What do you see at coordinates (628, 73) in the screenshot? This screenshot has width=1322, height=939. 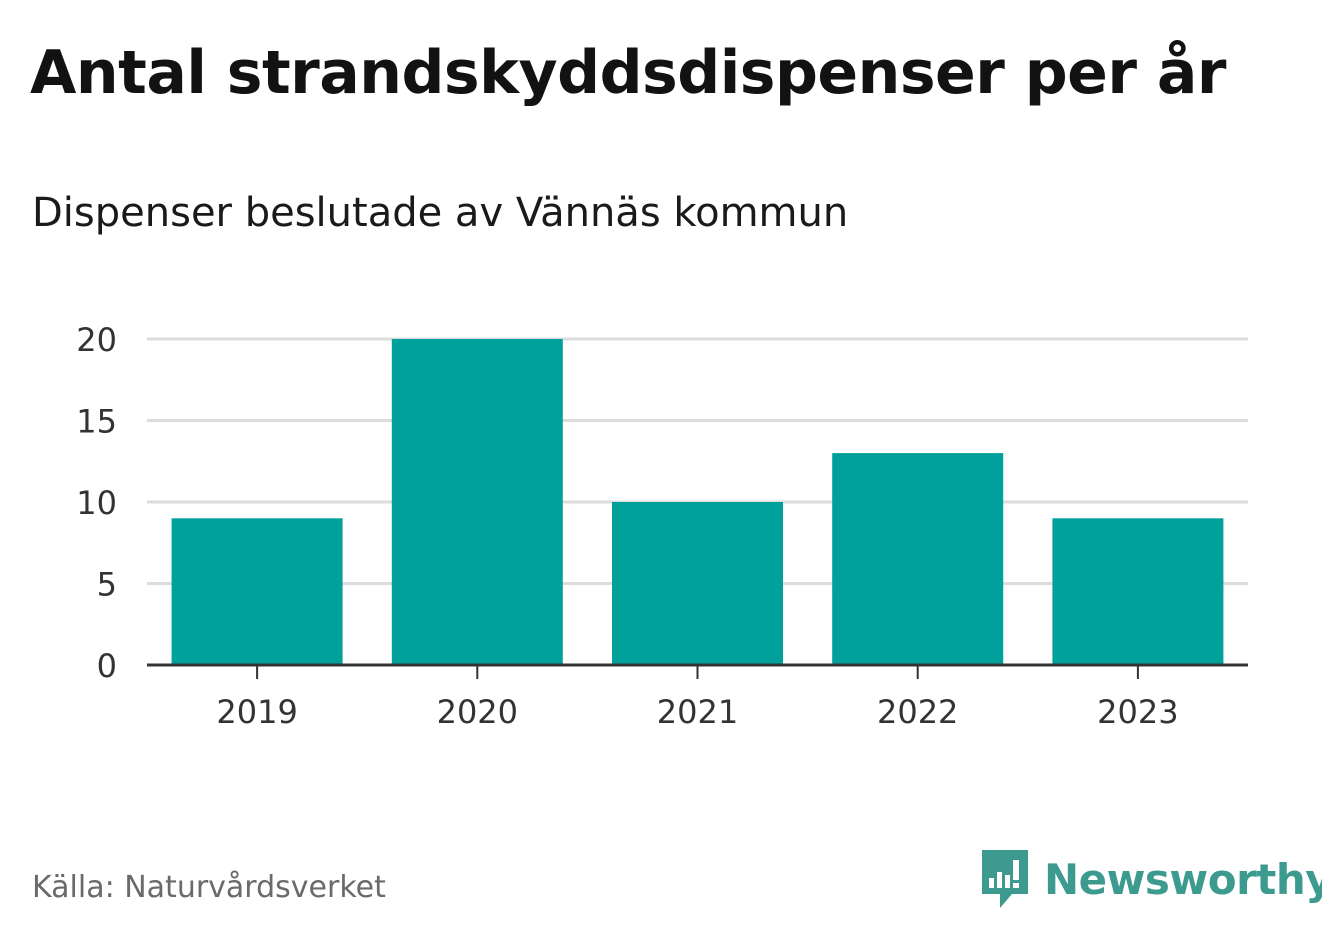 I see `chart-title: Antal strandskyddsdispenser per år` at bounding box center [628, 73].